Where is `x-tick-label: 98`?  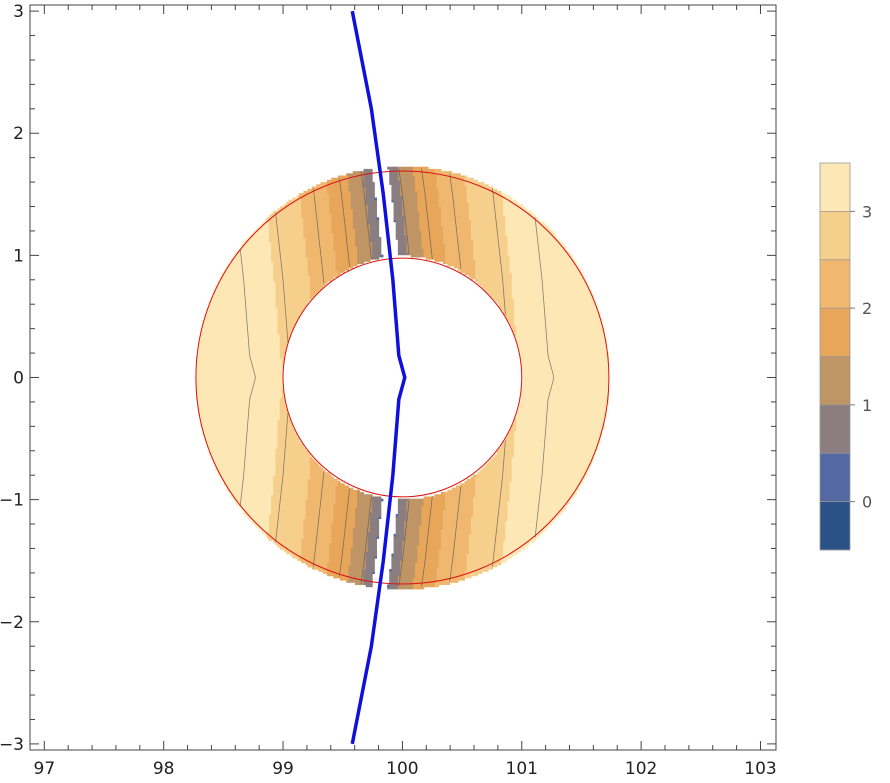 x-tick-label: 98 is located at coordinates (164, 769).